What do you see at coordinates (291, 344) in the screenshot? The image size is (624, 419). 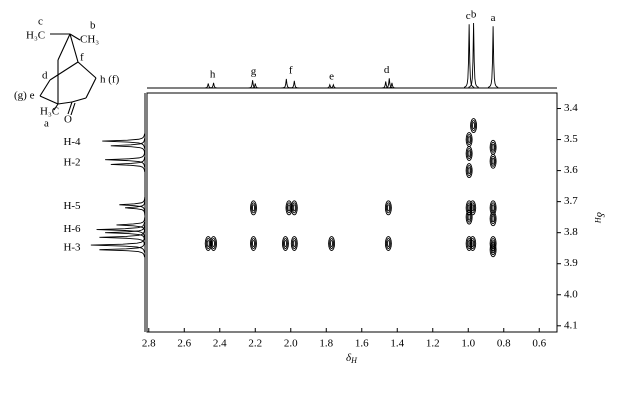 I see `x-tick-label: 2.0` at bounding box center [291, 344].